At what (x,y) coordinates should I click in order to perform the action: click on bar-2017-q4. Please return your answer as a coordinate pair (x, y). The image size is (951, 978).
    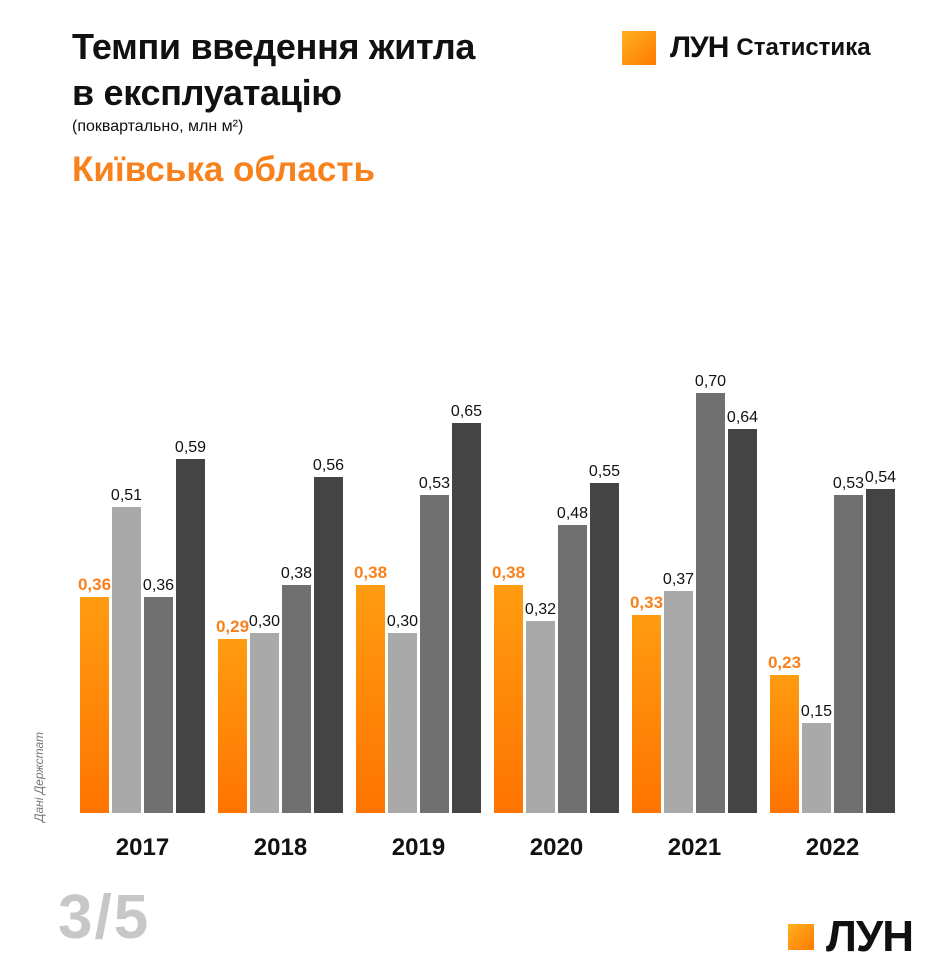
    Looking at the image, I should click on (190, 636).